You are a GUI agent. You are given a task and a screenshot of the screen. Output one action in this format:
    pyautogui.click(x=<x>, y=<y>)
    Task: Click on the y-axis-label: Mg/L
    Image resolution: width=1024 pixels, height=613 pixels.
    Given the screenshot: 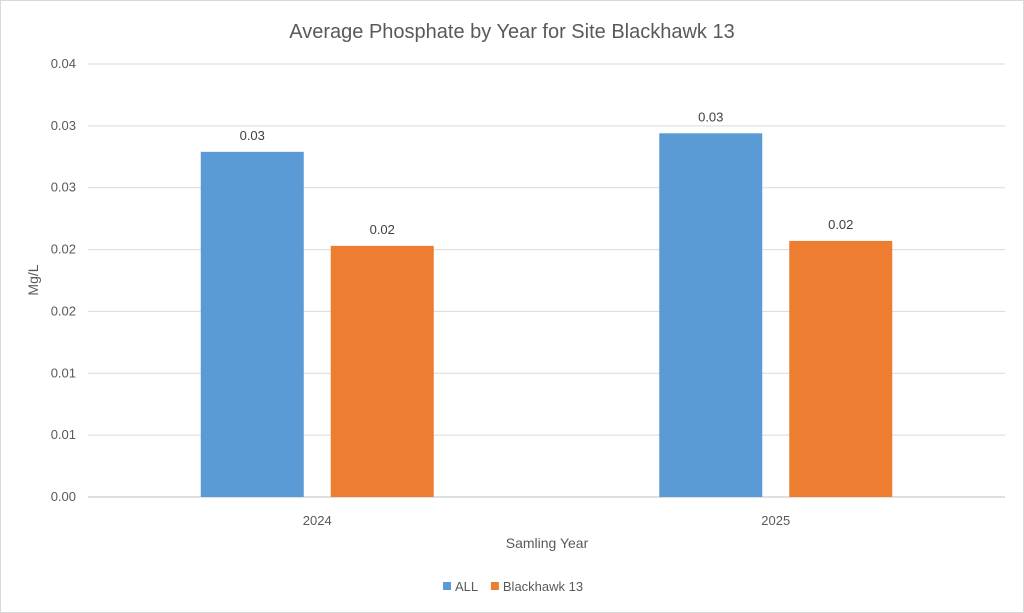 What is the action you would take?
    pyautogui.click(x=33, y=279)
    